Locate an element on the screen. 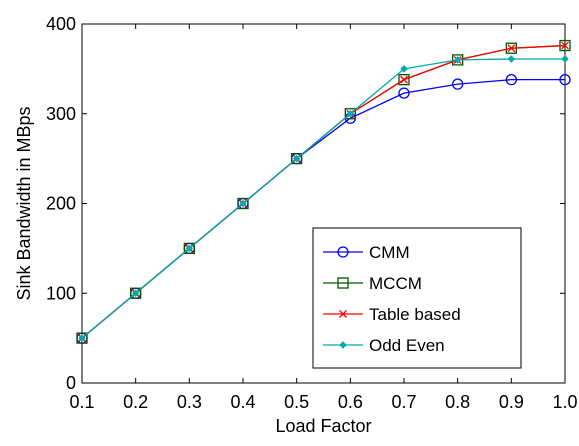  x-tick-label: 0.4 is located at coordinates (242, 402).